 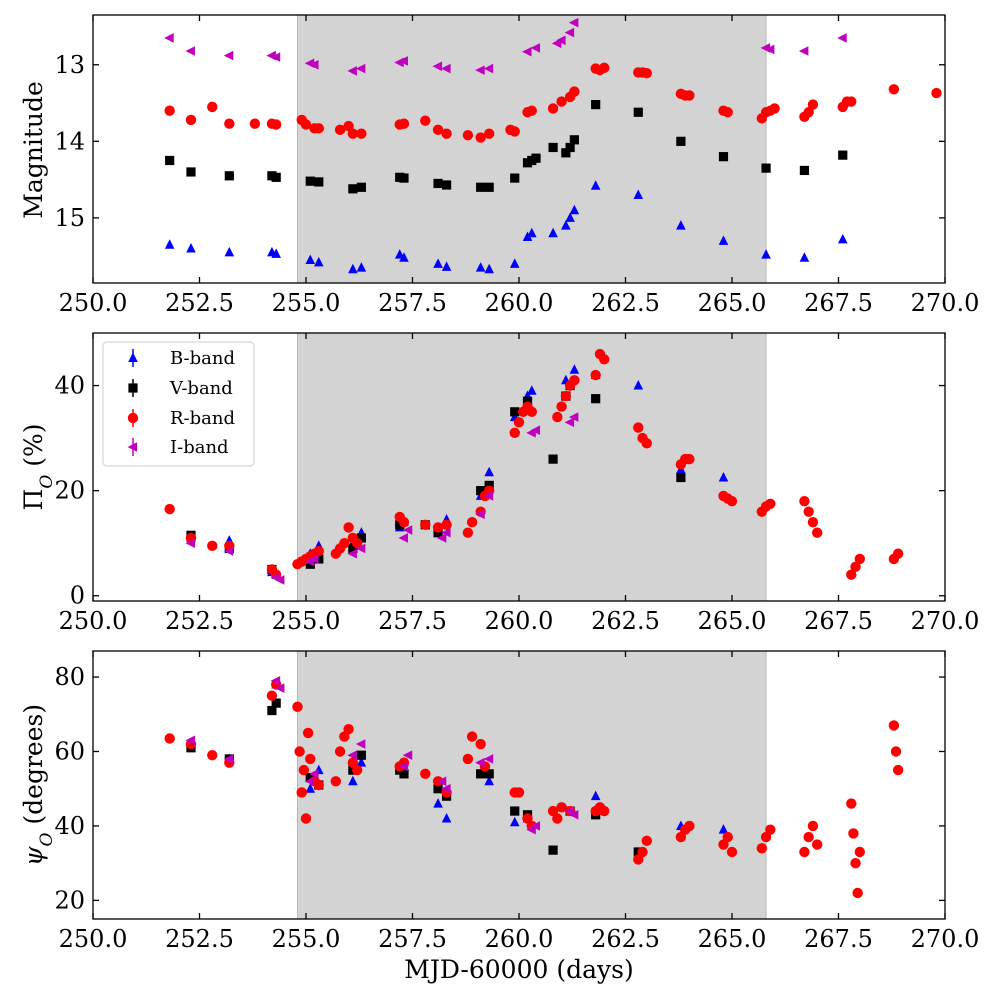 I want to click on y-tick-label: 80, so click(x=69, y=677).